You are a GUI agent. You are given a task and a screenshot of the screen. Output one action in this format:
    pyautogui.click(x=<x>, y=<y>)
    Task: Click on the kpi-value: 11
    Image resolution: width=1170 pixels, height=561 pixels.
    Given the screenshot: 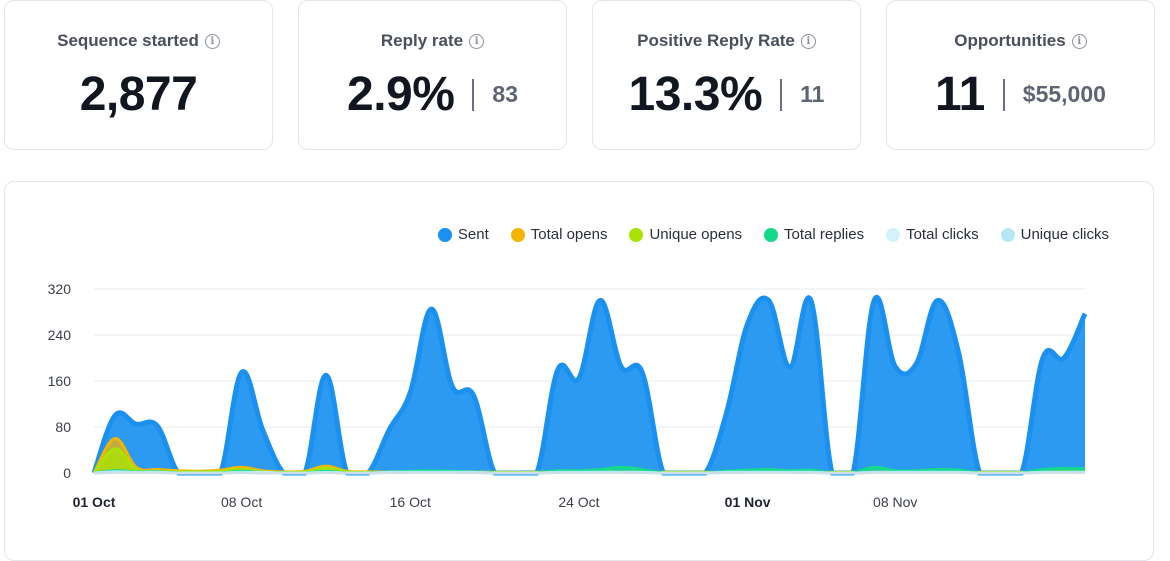 What is the action you would take?
    pyautogui.click(x=960, y=94)
    